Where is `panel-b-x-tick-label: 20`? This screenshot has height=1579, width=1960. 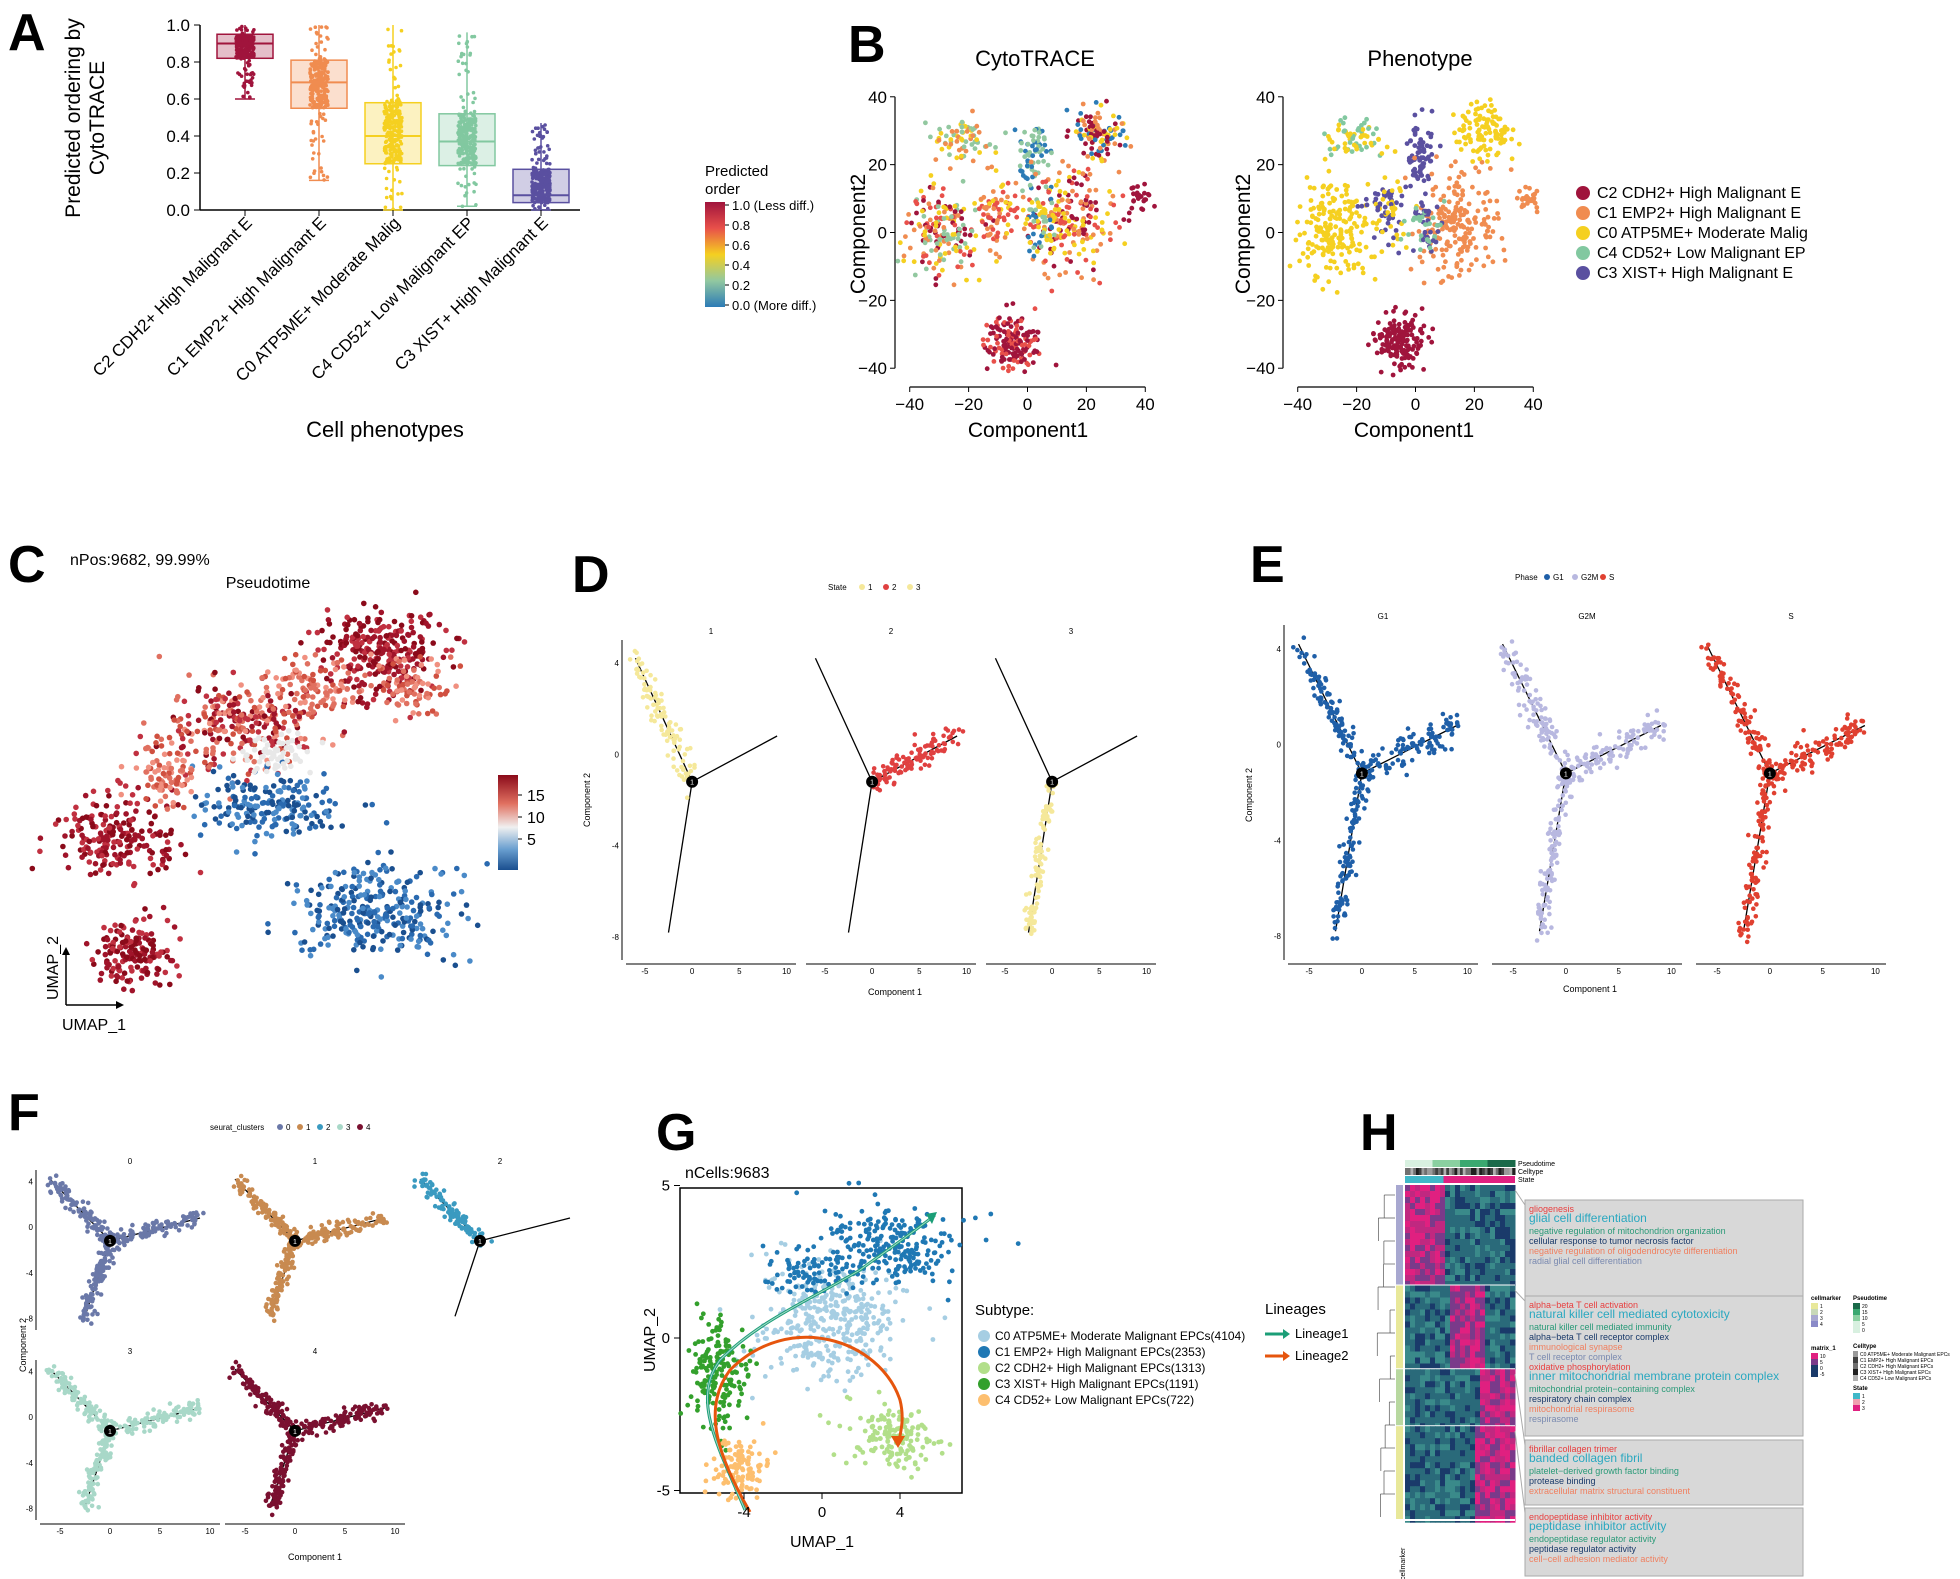
panel-b-x-tick-label: 20 is located at coordinates (1474, 404).